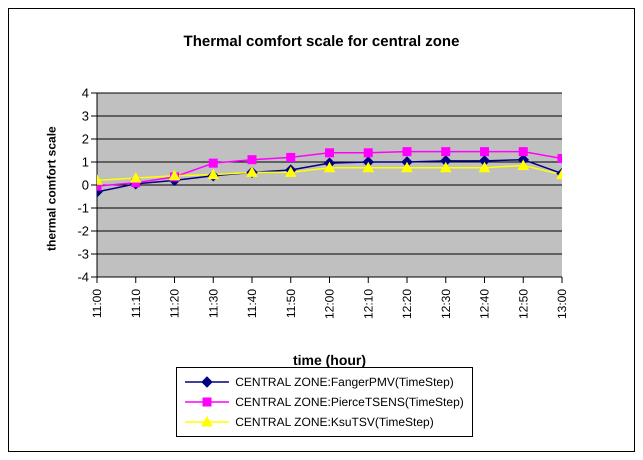 Image resolution: width=643 pixels, height=460 pixels. I want to click on y-tick-label: 3, so click(85, 116).